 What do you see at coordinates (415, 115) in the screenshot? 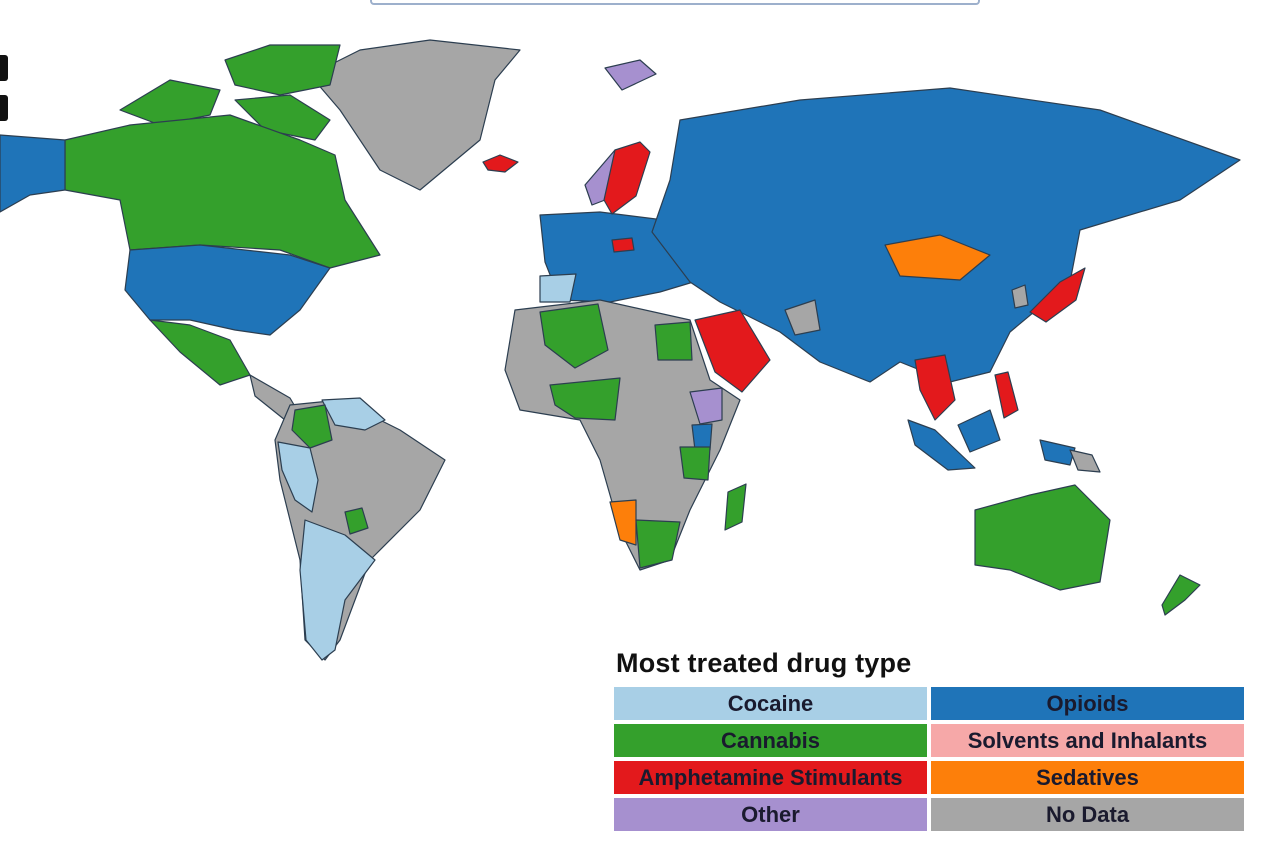
I see `greenland` at bounding box center [415, 115].